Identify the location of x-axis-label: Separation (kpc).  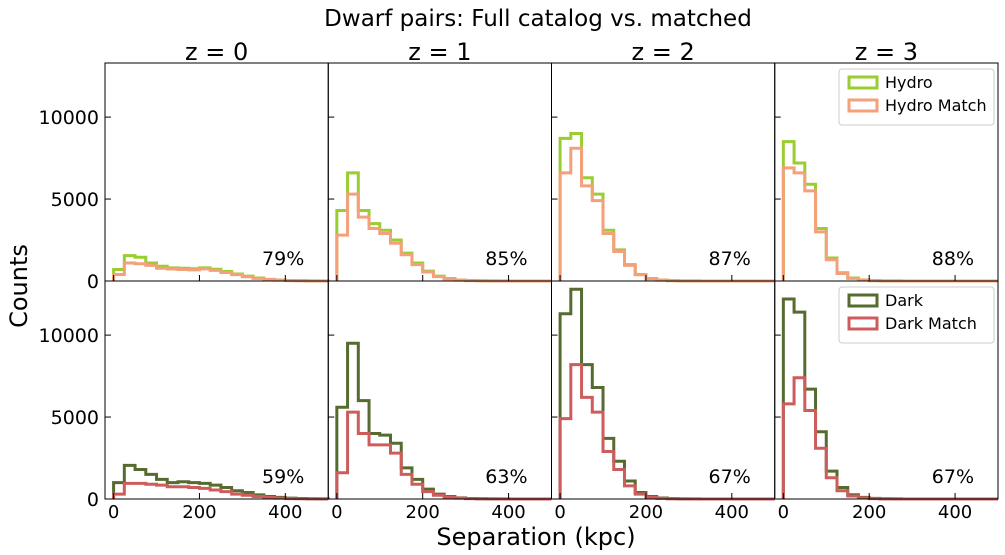
(535, 537).